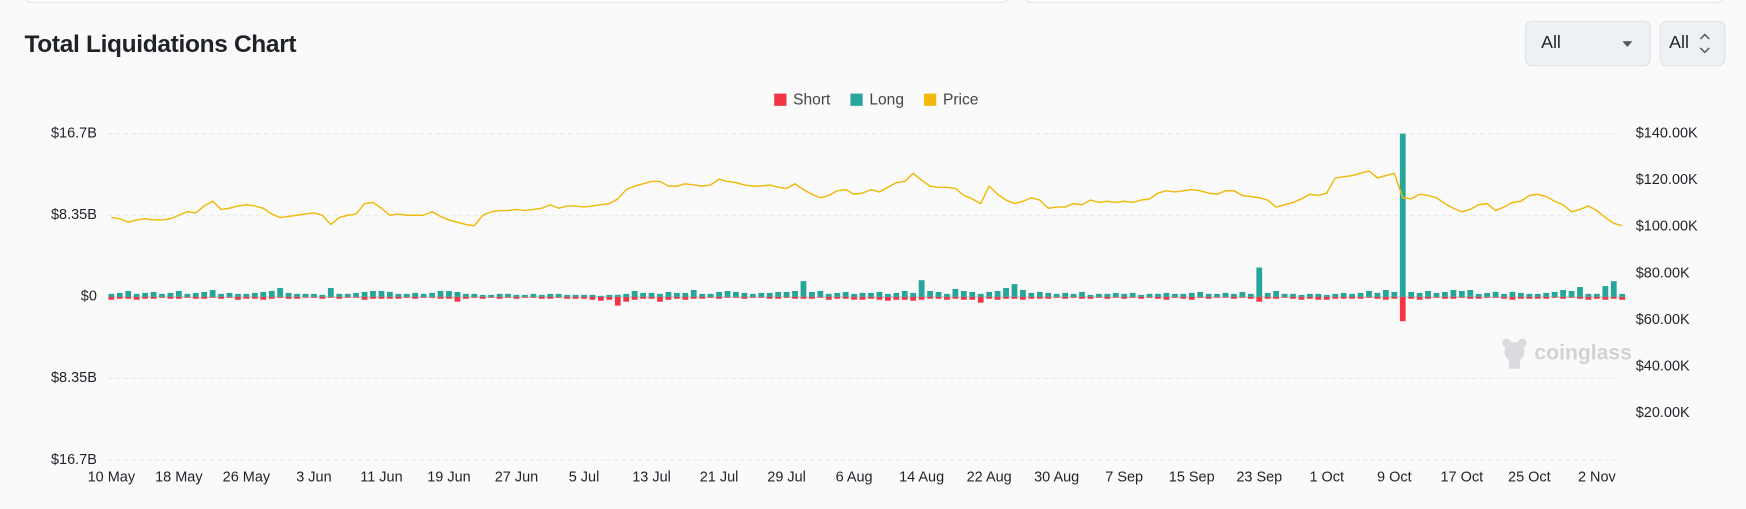  Describe the element at coordinates (247, 478) in the screenshot. I see `x-tick-label: 26 May` at that location.